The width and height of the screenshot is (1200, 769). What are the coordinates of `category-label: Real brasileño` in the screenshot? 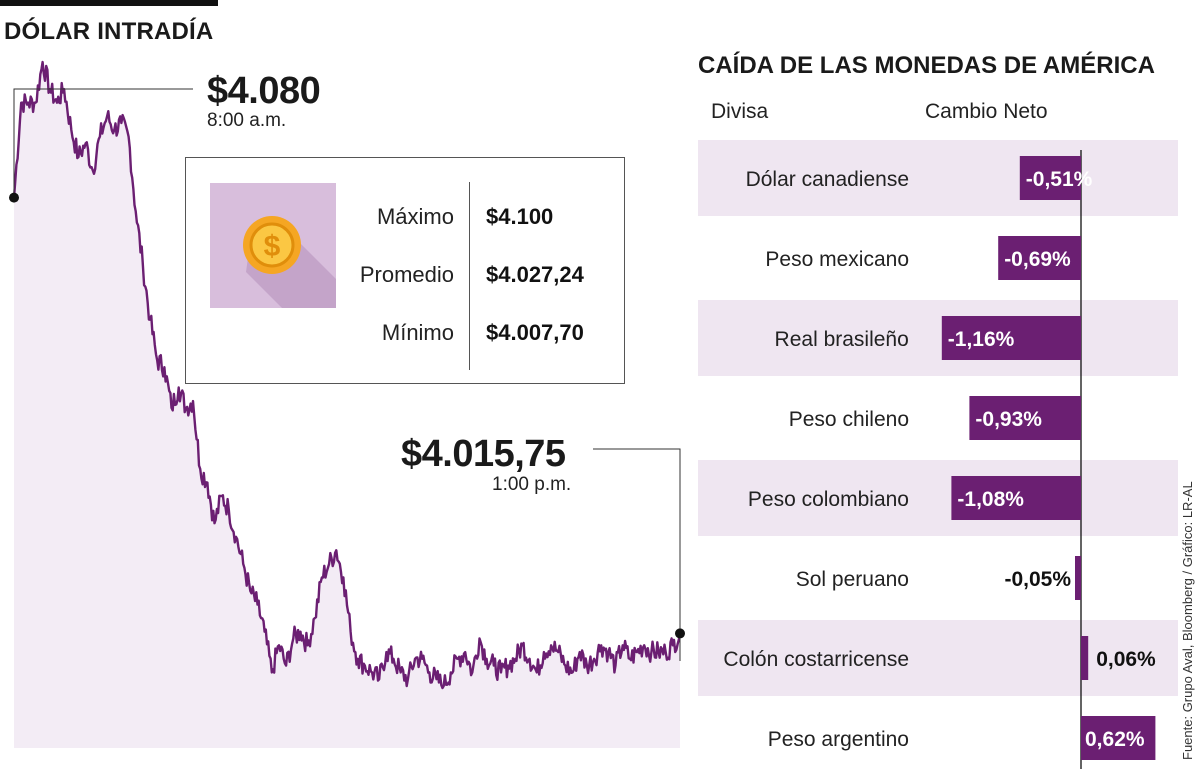 It's located at (842, 339).